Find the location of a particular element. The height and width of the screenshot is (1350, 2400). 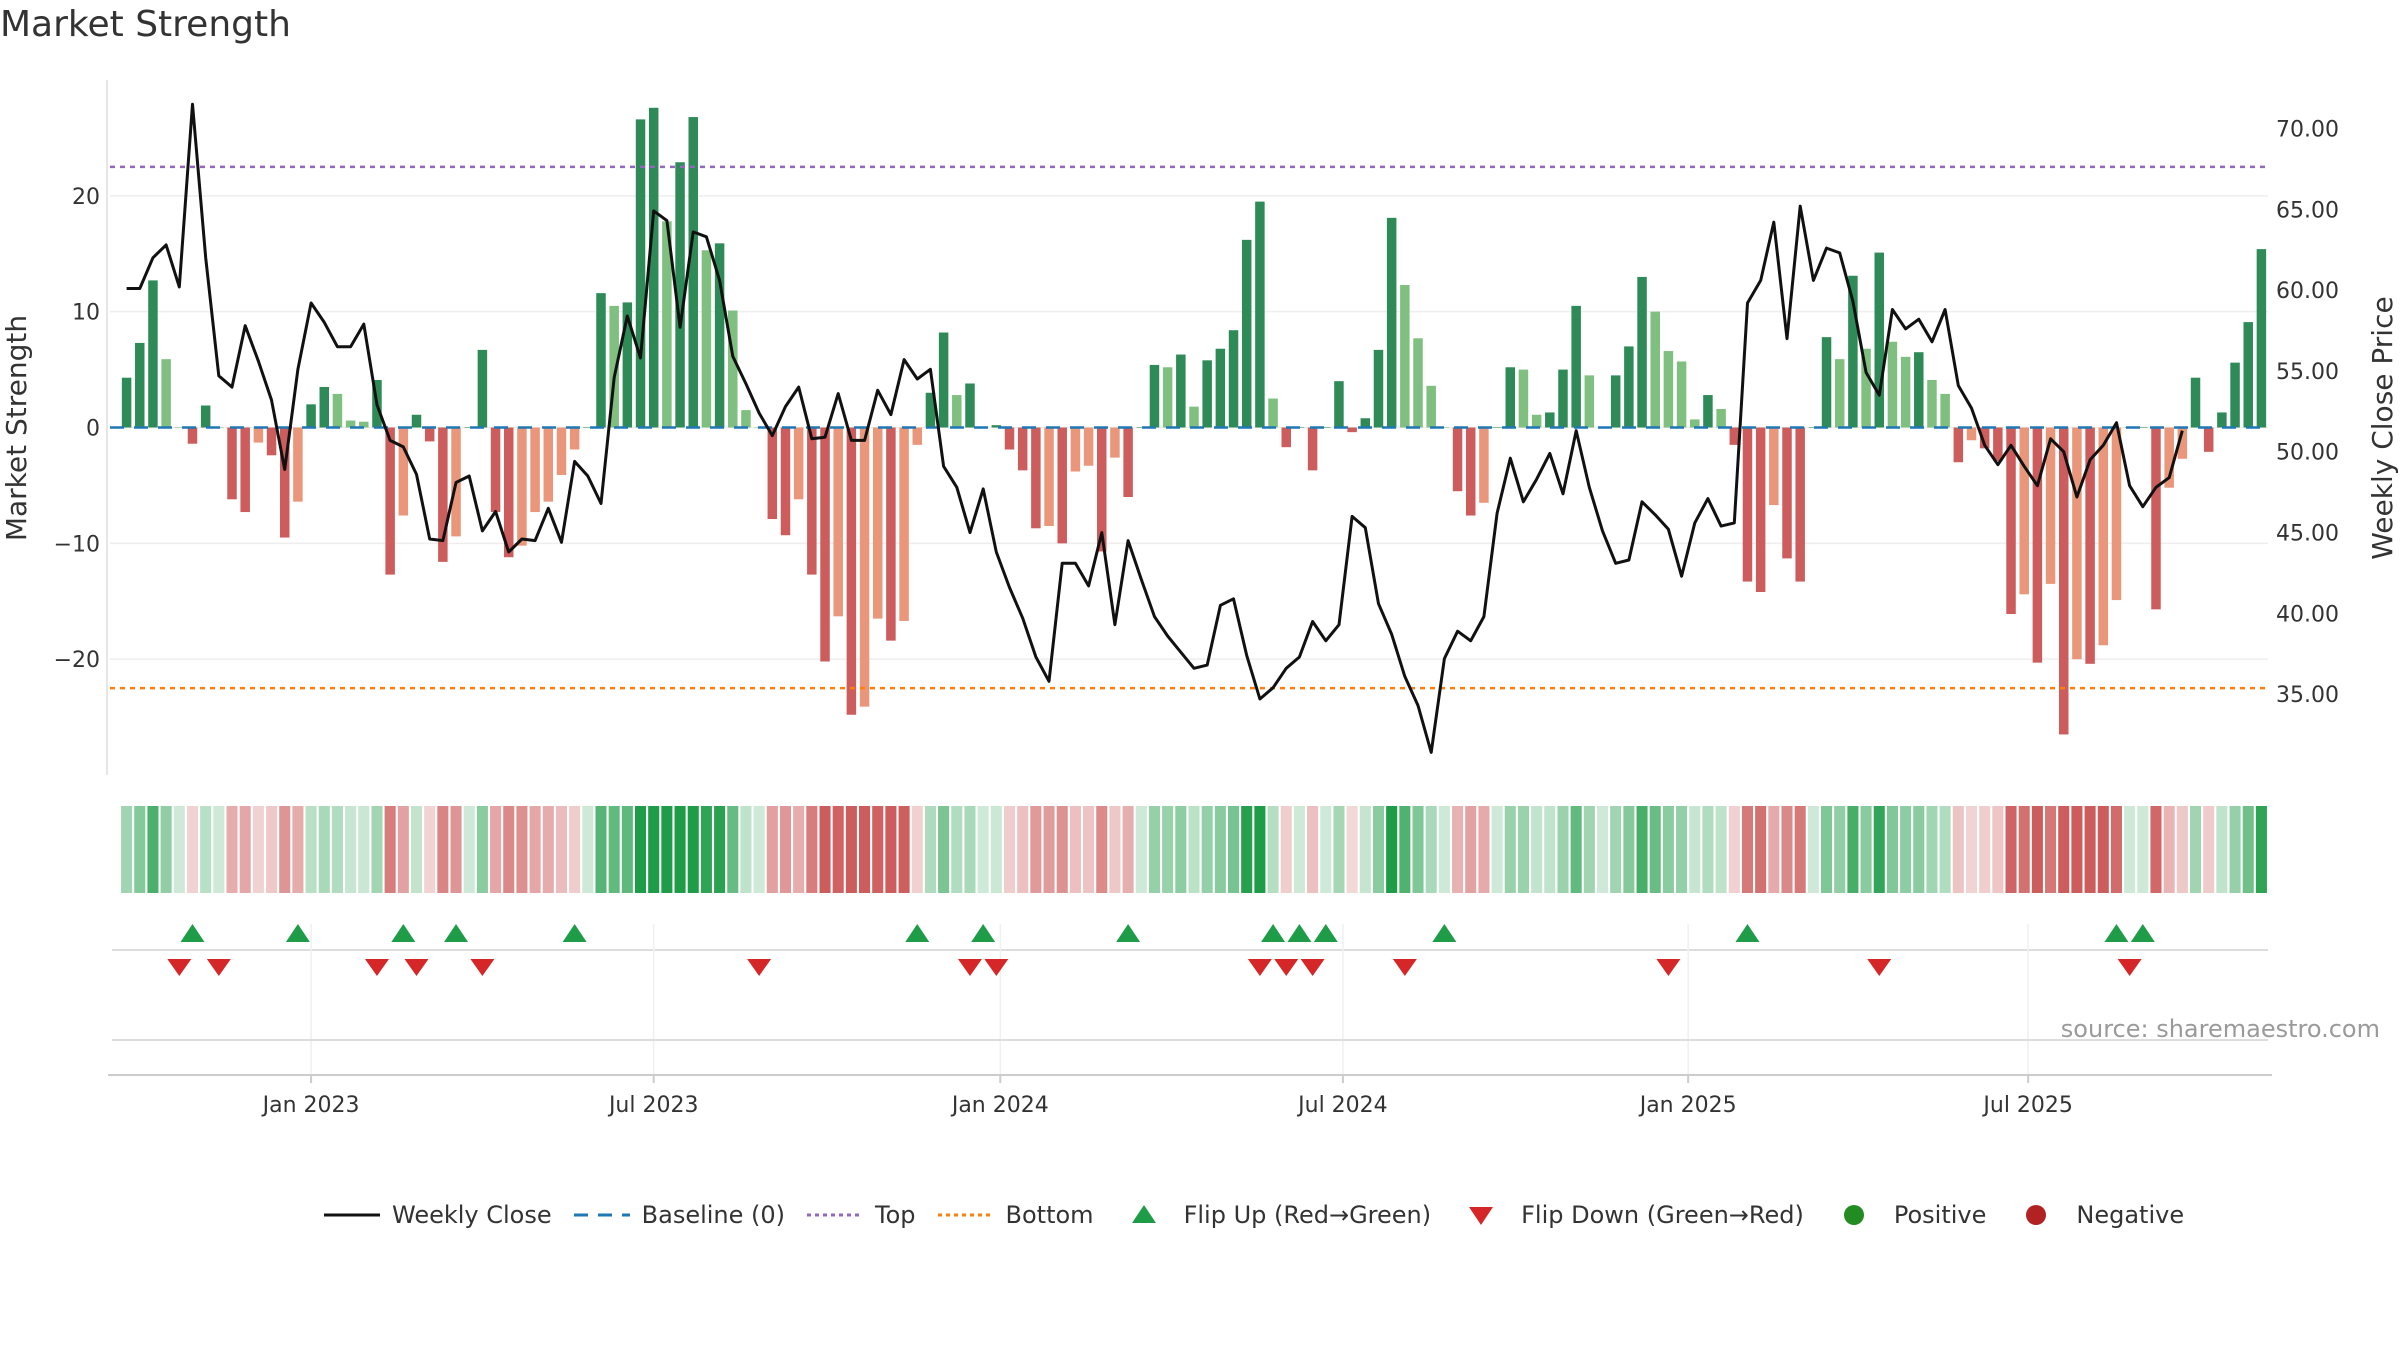

y-tick-label: −20 is located at coordinates (77, 660).